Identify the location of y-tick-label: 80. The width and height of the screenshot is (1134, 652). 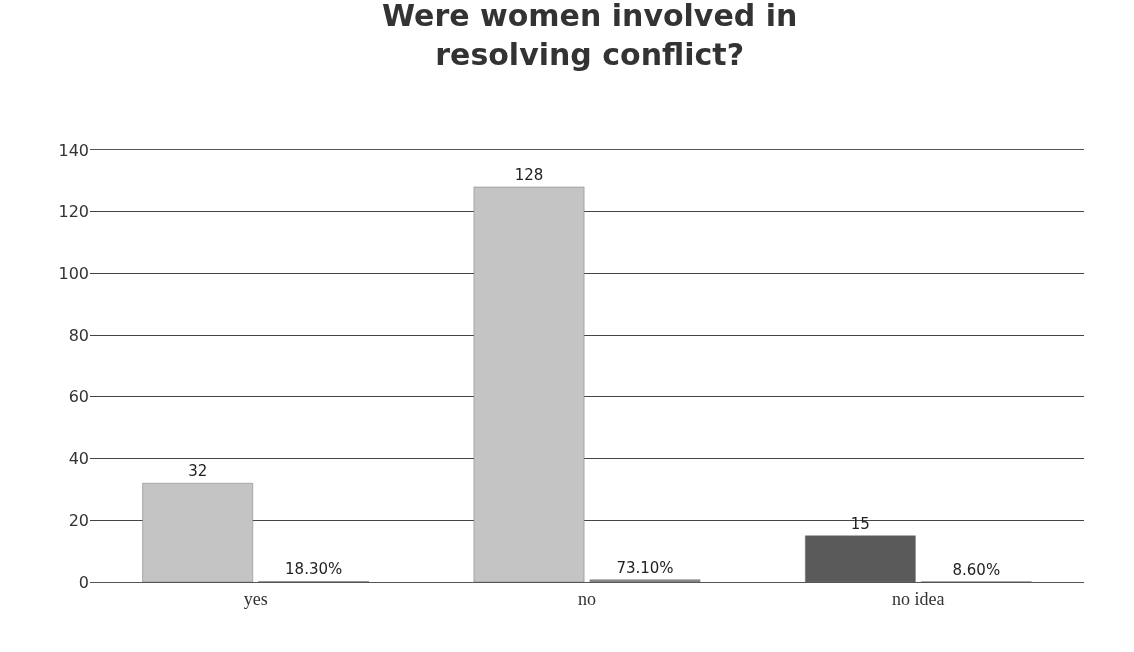
(78, 335).